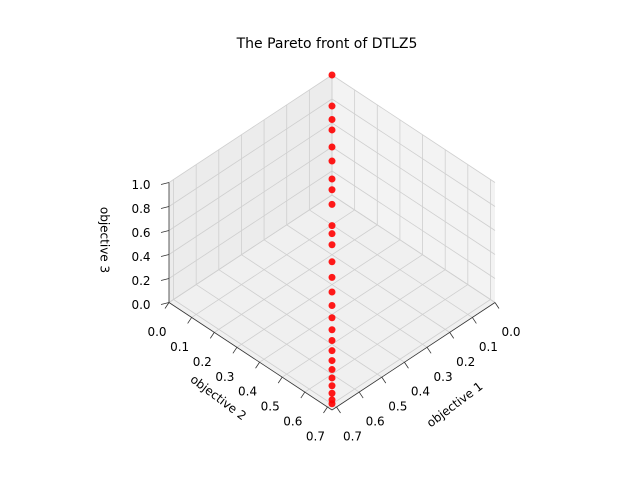  What do you see at coordinates (397, 407) in the screenshot?
I see `x-tick-label: 0.5` at bounding box center [397, 407].